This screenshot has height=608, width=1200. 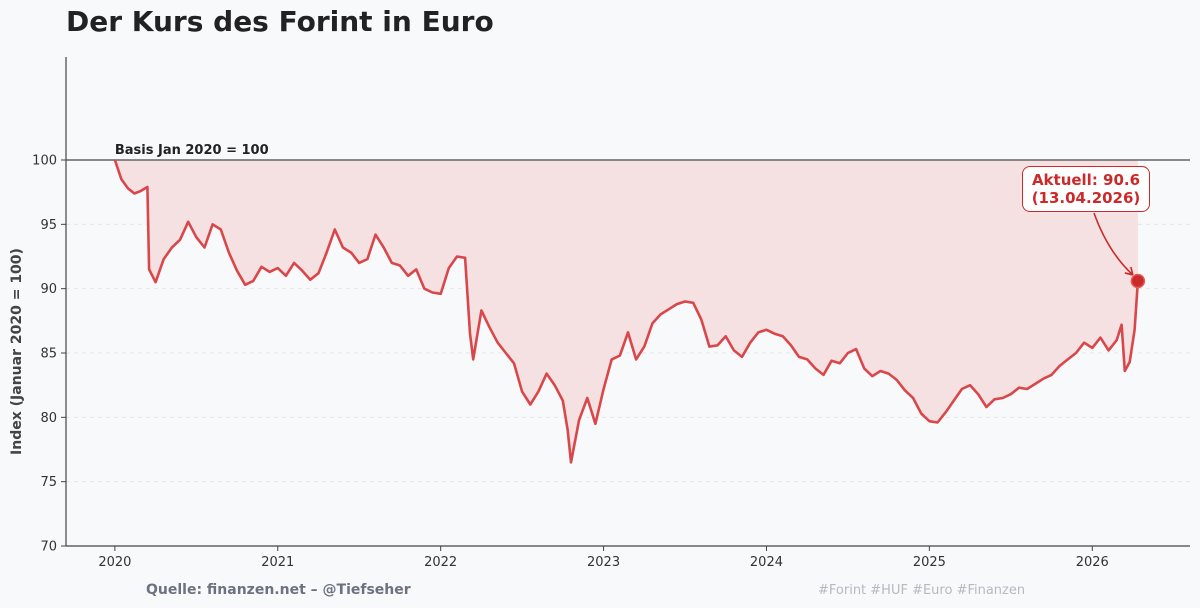 I want to click on current-value-callout: Aktuell: 90.6 (13.04.2026), so click(x=1086, y=189).